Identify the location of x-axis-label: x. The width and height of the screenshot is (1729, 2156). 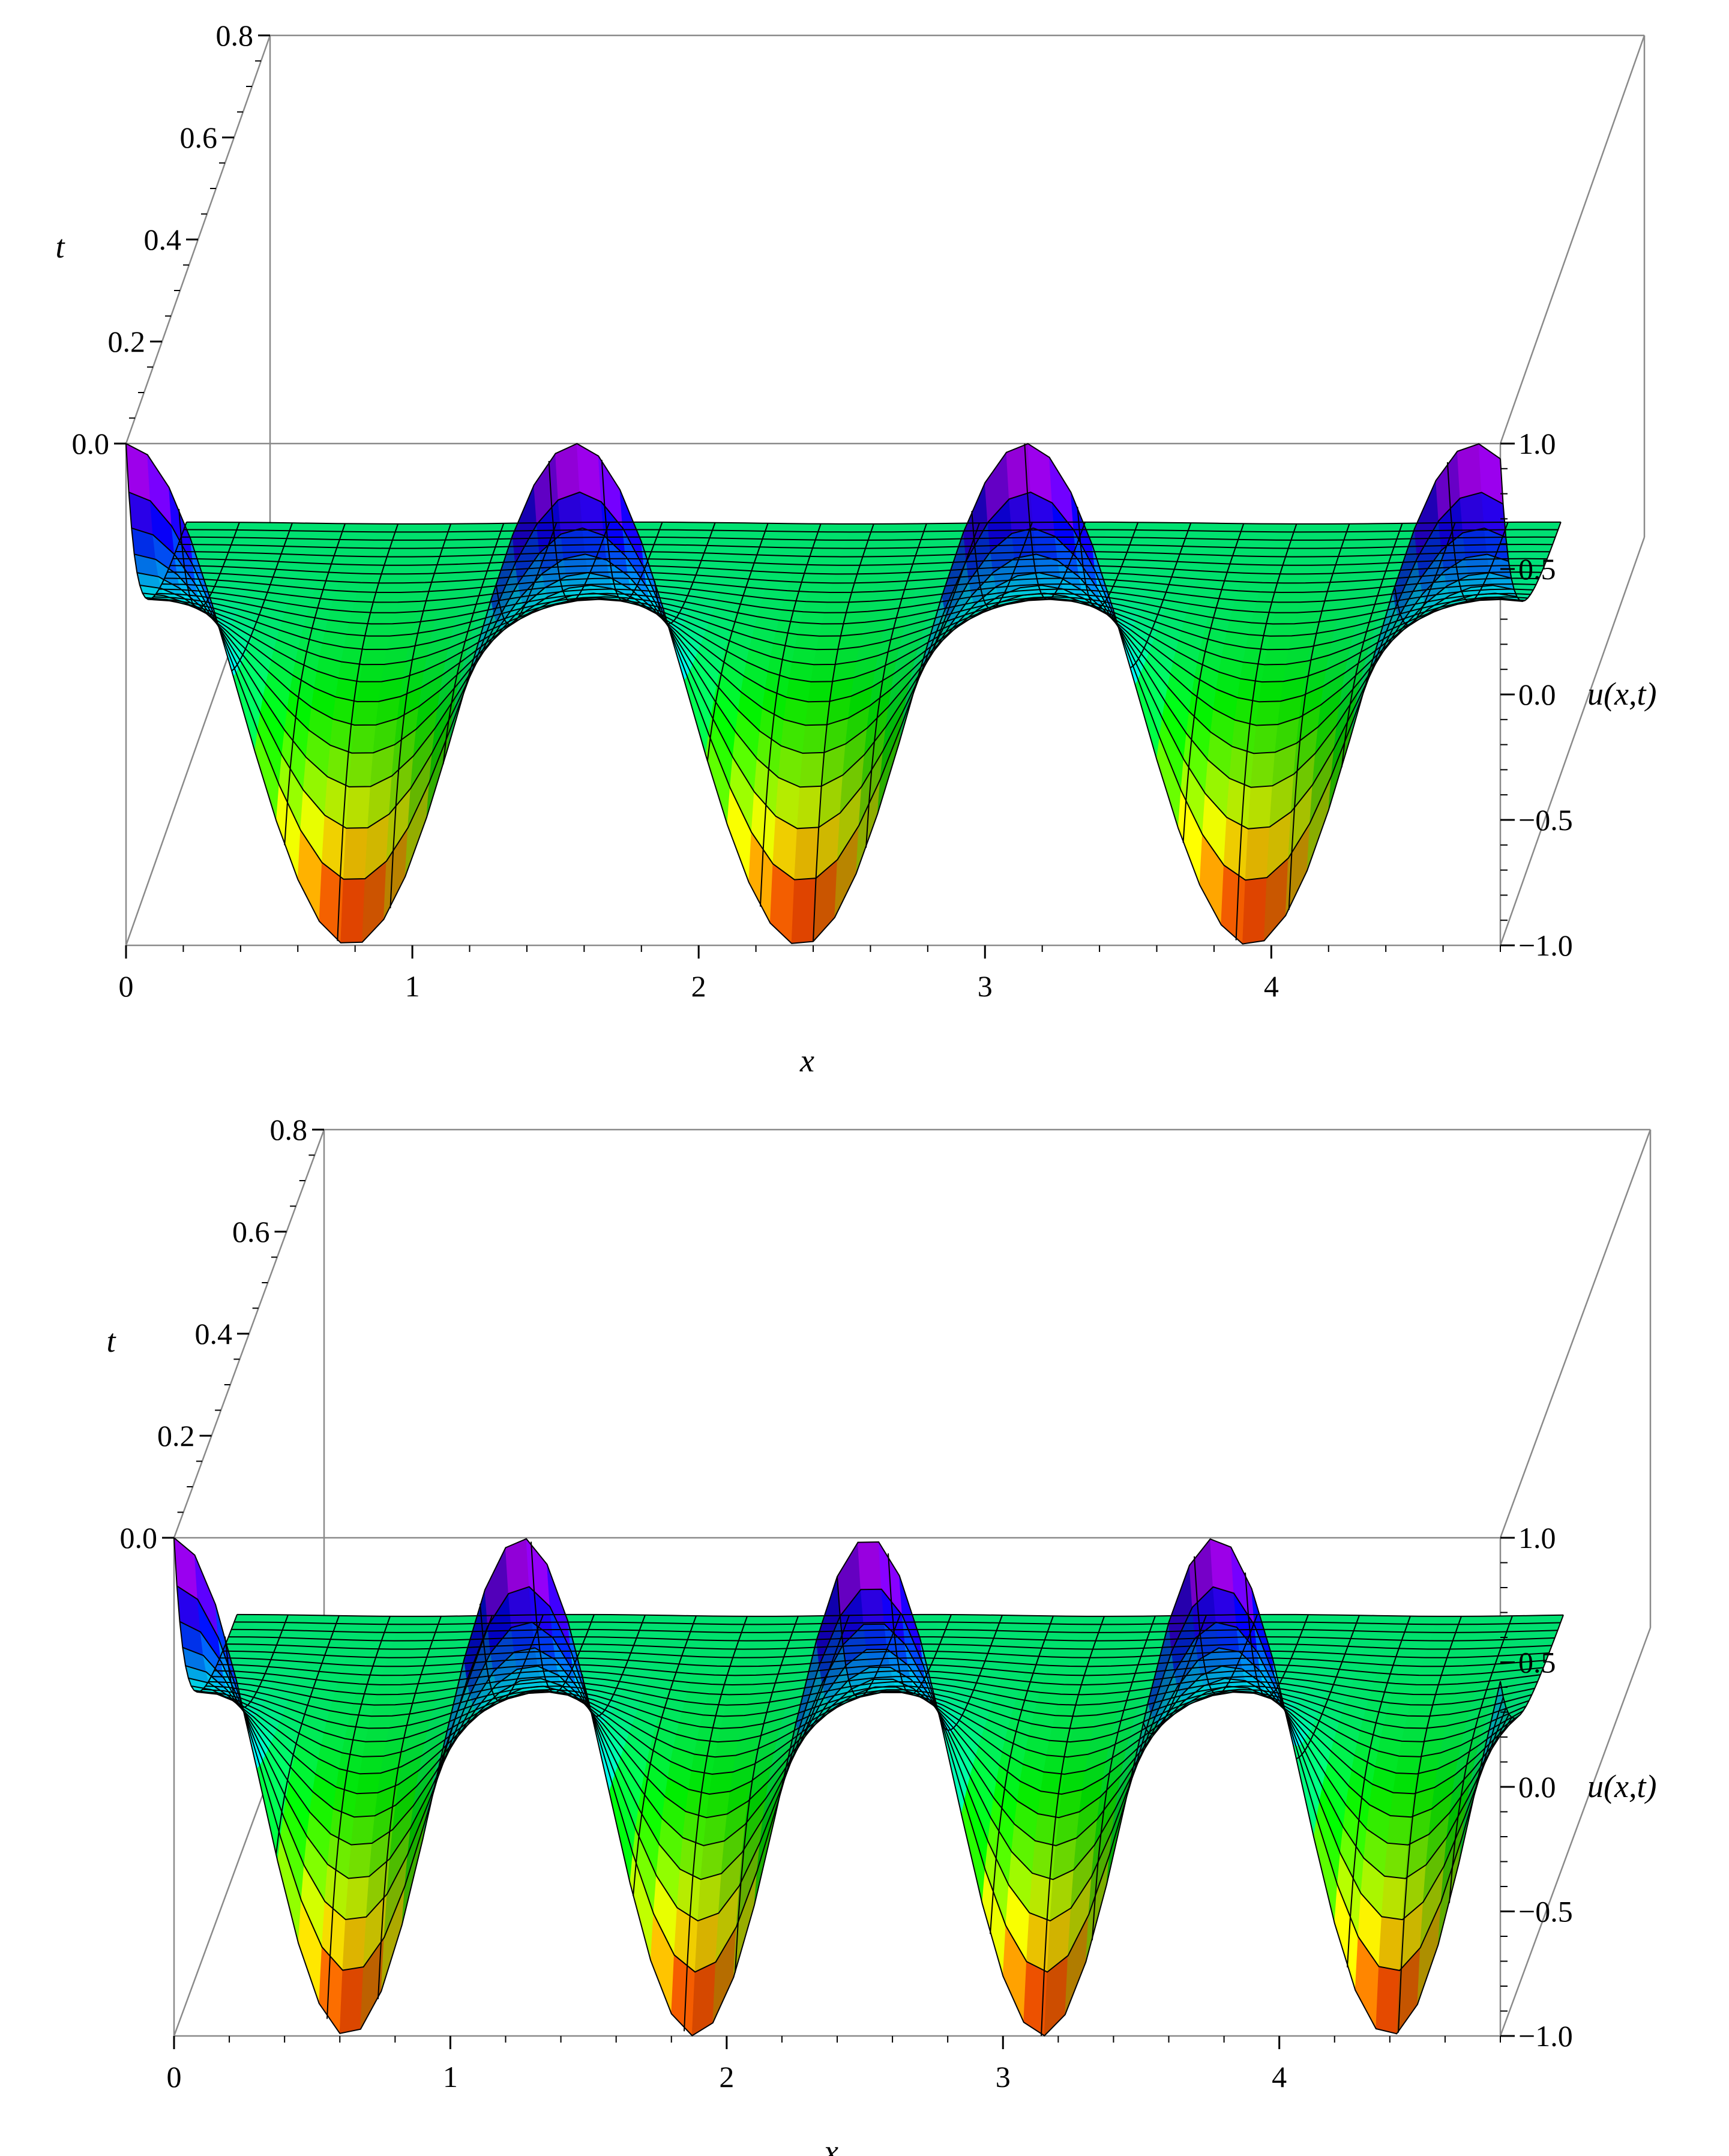
(830, 2144).